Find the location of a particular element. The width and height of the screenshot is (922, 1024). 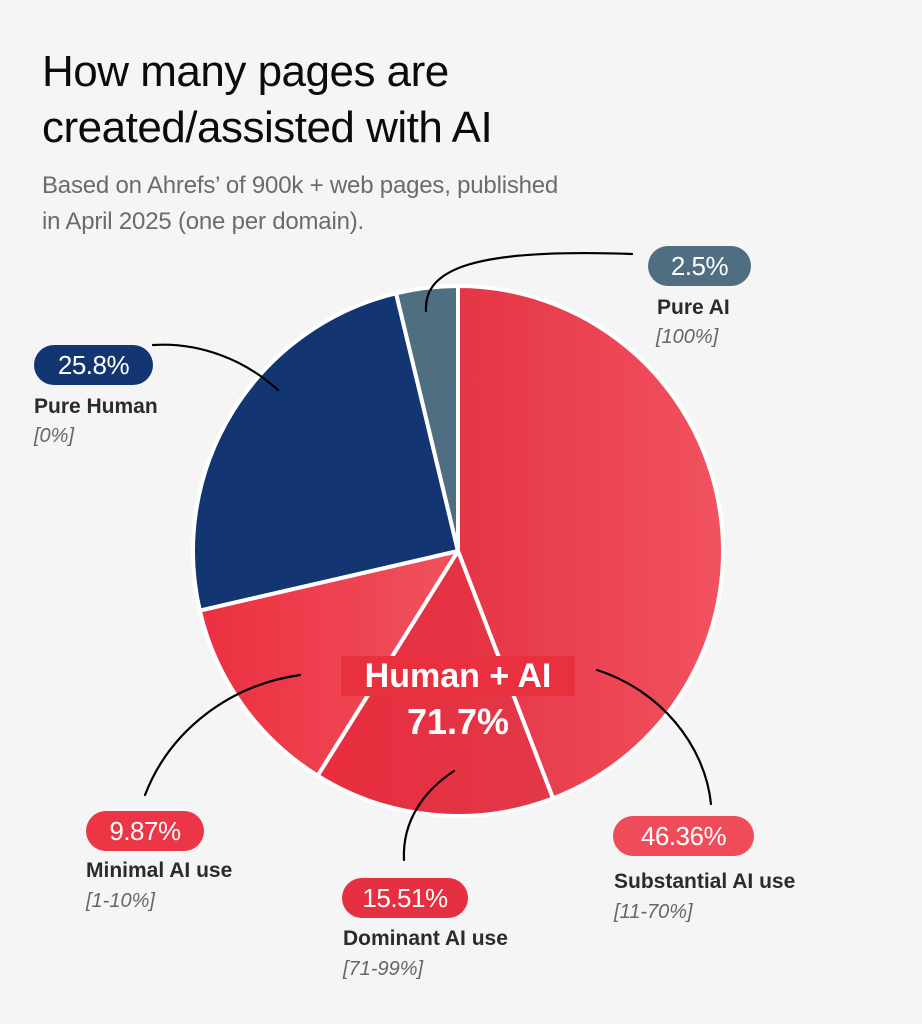

substantial-ai-label: Substantial AI use is located at coordinates (705, 881).